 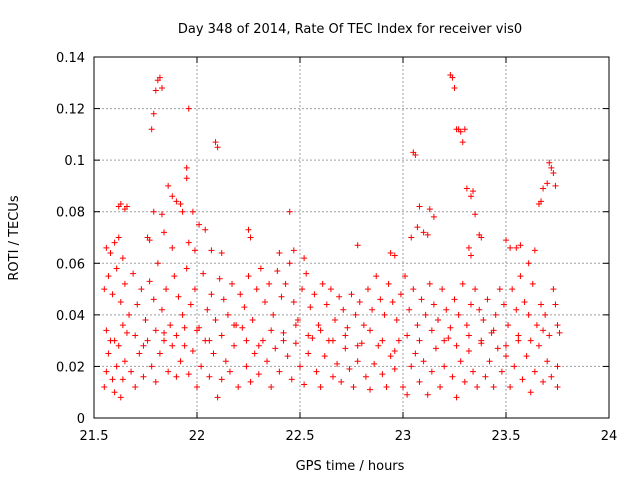 What do you see at coordinates (70, 58) in the screenshot?
I see `y-tick-label: 0.14` at bounding box center [70, 58].